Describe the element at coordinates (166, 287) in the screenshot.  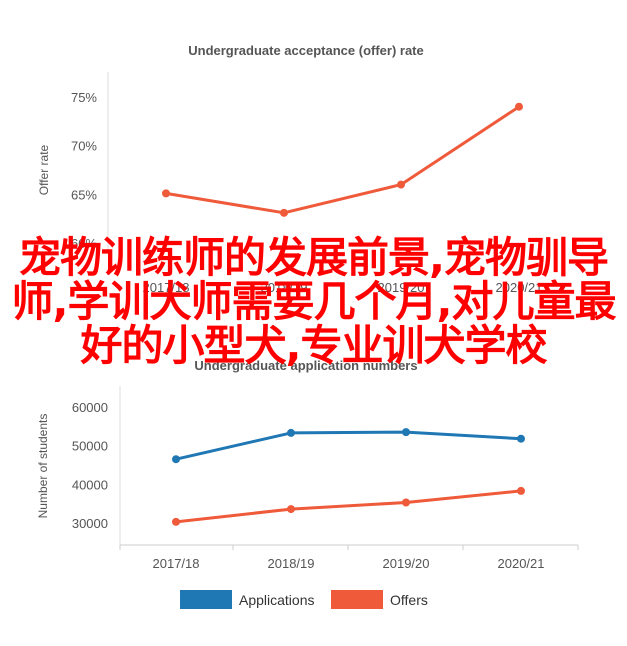
I see `chart1-x-tick-label: 2017/18` at that location.